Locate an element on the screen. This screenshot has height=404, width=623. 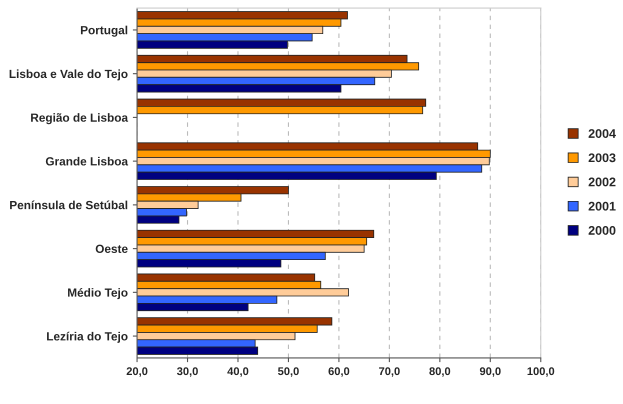
legend-label: 2002 is located at coordinates (602, 182).